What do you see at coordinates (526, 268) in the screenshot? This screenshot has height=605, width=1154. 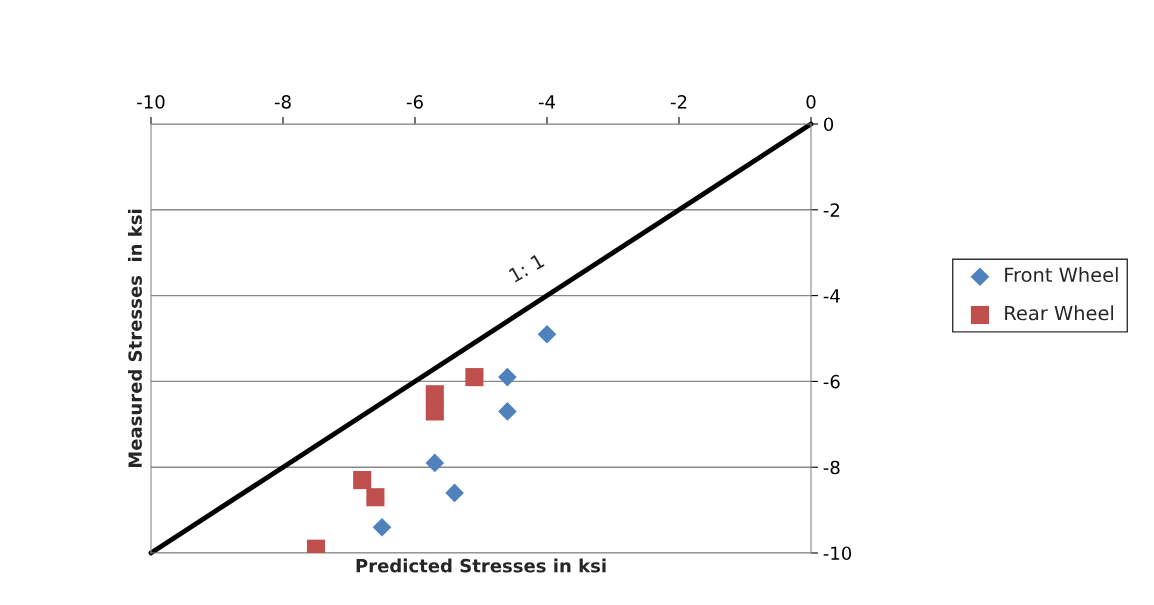 I see `annotation: 1` at bounding box center [526, 268].